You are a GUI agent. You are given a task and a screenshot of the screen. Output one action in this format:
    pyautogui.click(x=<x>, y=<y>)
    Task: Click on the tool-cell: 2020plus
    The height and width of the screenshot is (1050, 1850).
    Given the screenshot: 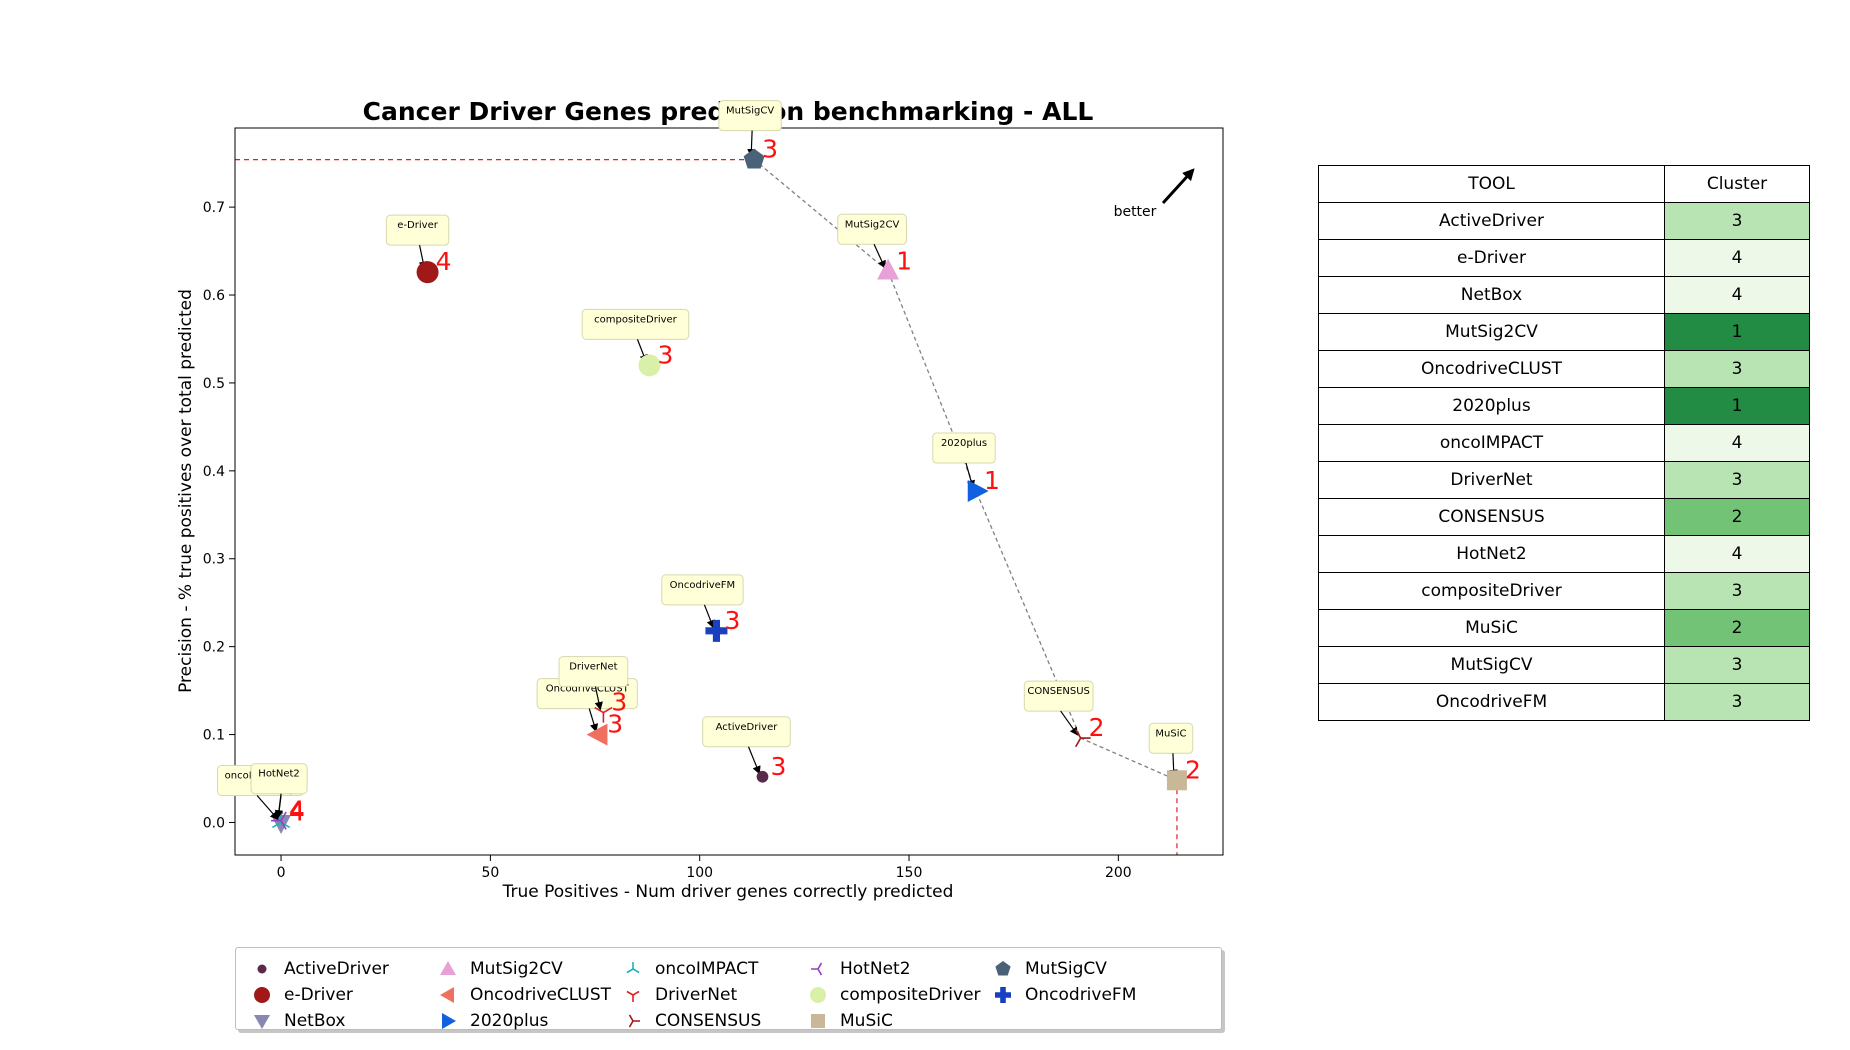 What is the action you would take?
    pyautogui.click(x=1491, y=406)
    